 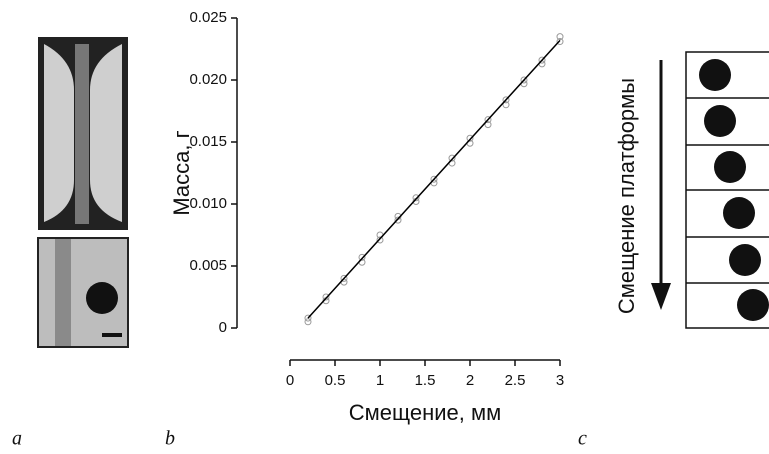 I want to click on panel-letter: a, so click(x=17, y=439).